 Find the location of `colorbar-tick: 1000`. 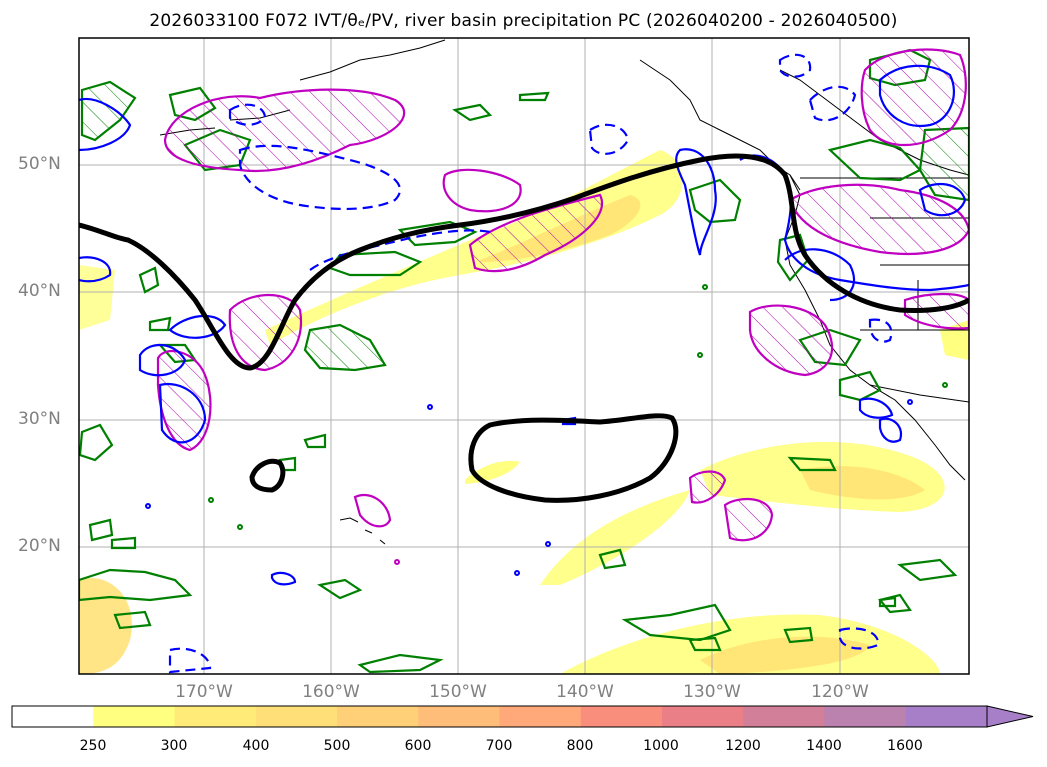

colorbar-tick: 1000 is located at coordinates (661, 746).